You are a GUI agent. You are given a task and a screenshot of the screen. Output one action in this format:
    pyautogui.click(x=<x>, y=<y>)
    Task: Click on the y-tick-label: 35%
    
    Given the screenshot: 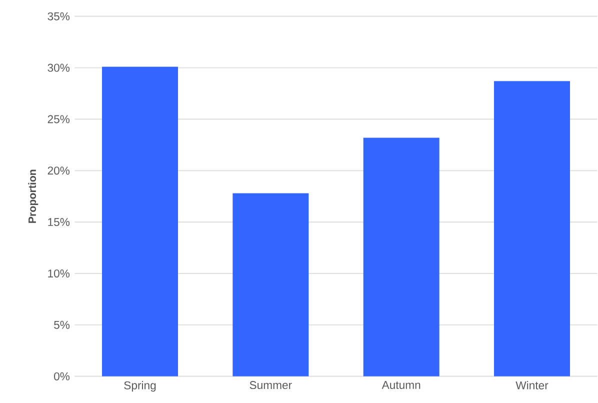 What is the action you would take?
    pyautogui.click(x=59, y=16)
    